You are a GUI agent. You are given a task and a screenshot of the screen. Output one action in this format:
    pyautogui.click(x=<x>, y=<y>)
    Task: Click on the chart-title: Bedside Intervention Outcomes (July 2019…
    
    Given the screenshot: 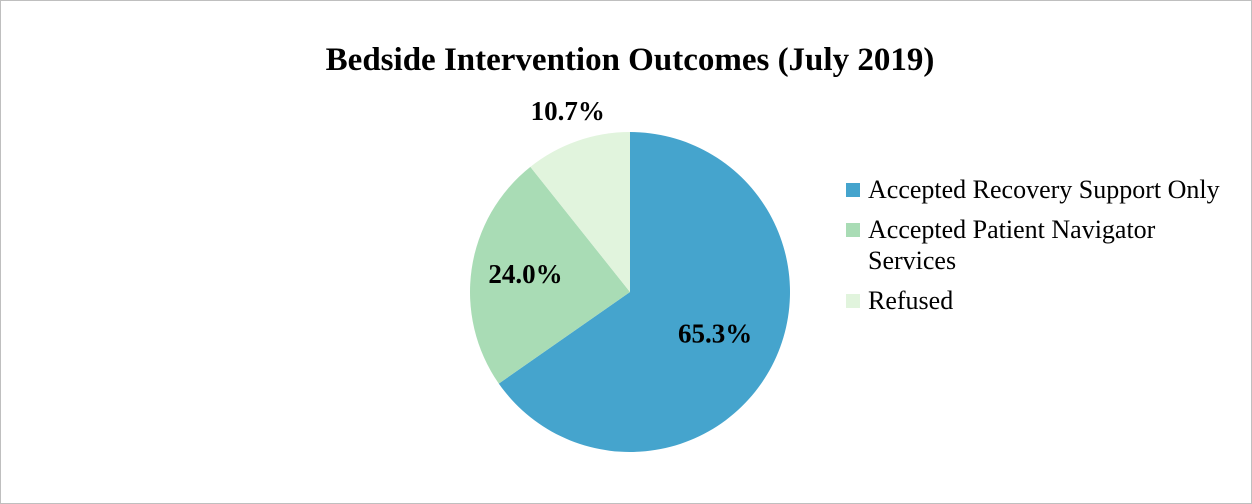 What is the action you would take?
    pyautogui.click(x=630, y=60)
    